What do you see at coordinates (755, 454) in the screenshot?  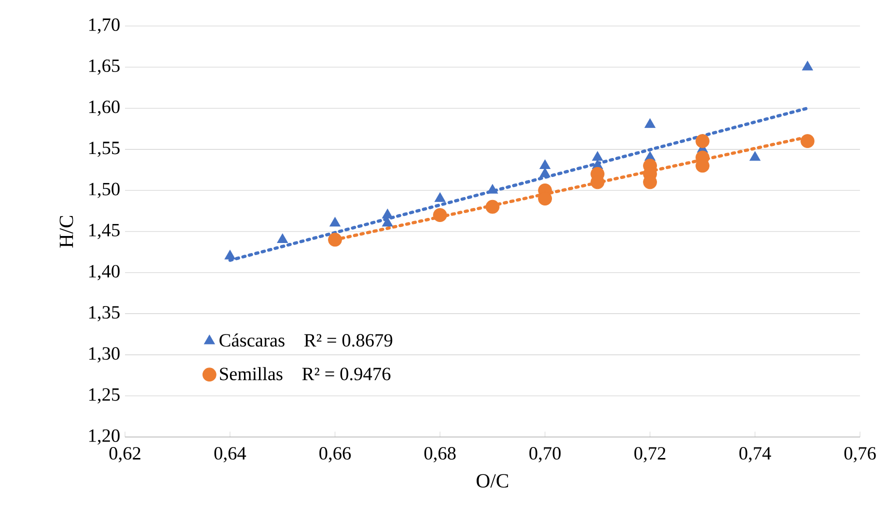 I see `x-tick-label: 0,74` at bounding box center [755, 454].